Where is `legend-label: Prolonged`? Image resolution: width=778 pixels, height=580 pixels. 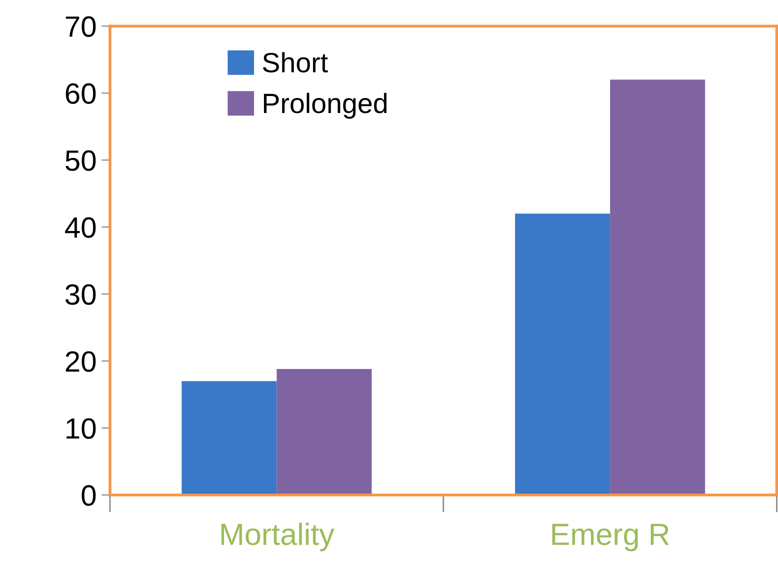
legend-label: Prolonged is located at coordinates (325, 105).